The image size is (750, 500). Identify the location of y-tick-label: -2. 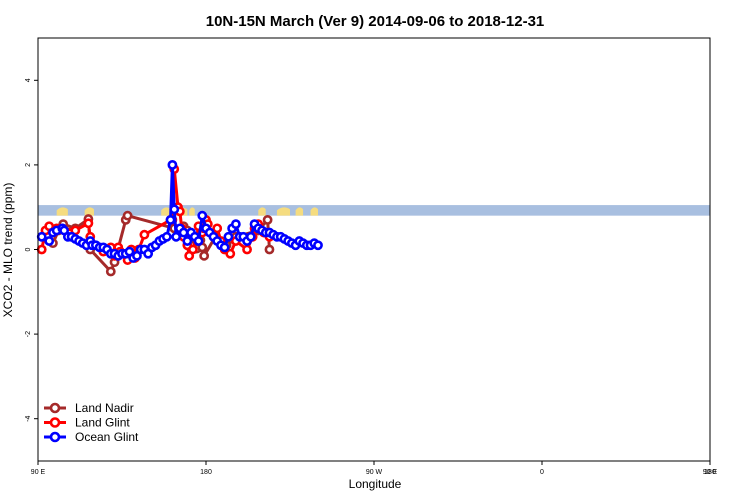
(28, 334).